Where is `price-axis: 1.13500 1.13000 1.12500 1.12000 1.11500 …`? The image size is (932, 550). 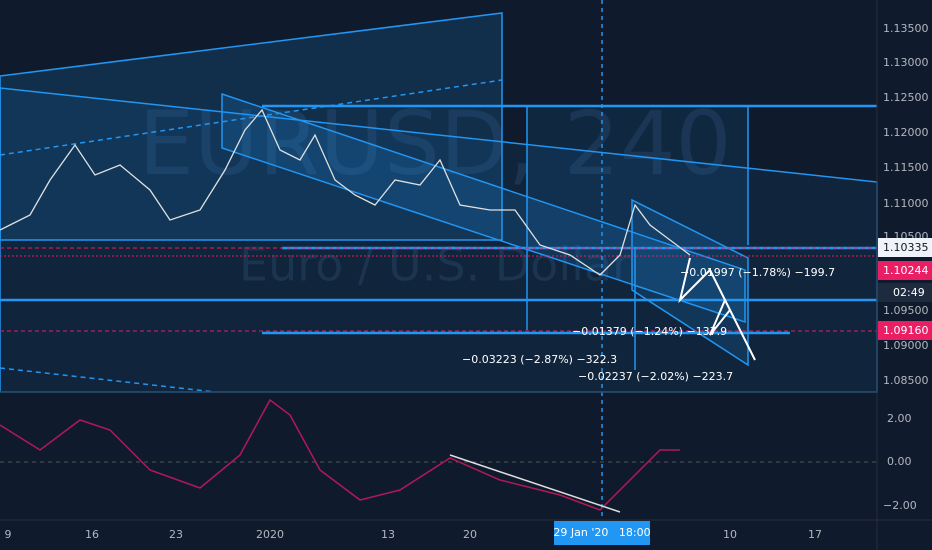 price-axis: 1.13500 1.13000 1.12500 1.12000 1.11500 … is located at coordinates (905, 204).